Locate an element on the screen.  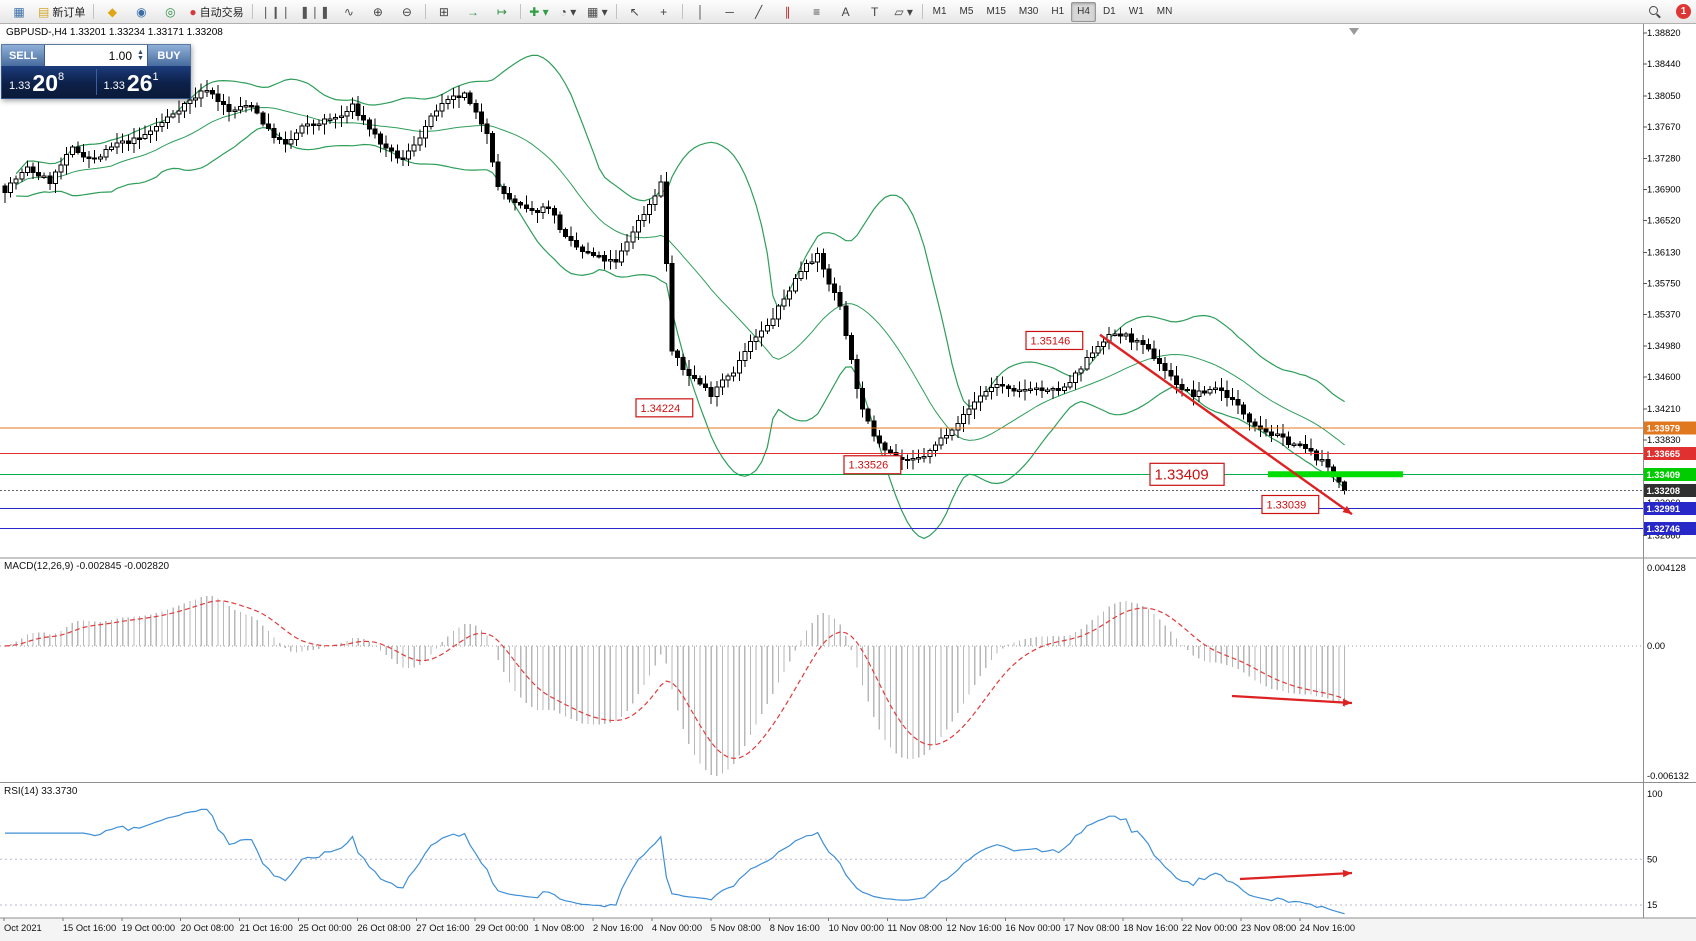
svg-text: 1.33526 is located at coordinates (869, 466).